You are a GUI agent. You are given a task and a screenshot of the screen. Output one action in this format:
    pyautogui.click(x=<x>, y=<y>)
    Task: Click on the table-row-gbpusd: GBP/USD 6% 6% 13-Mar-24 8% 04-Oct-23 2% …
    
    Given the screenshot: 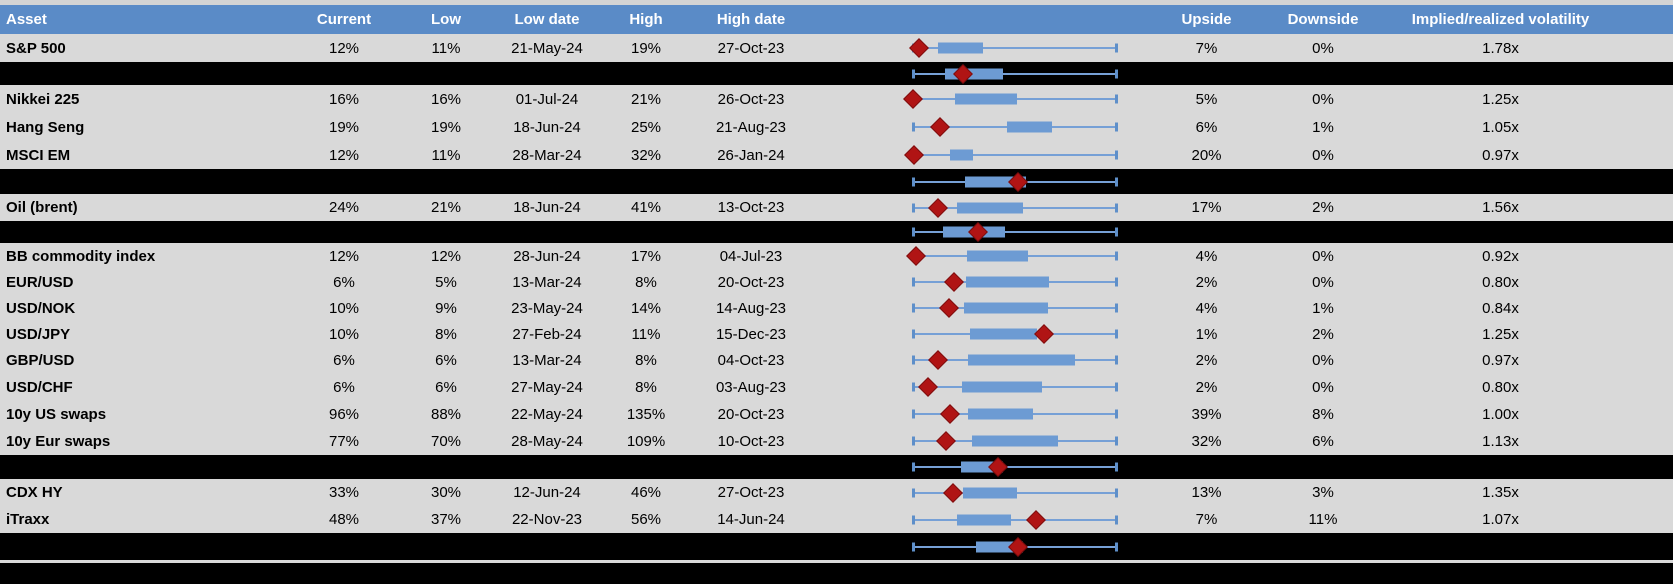 What is the action you would take?
    pyautogui.click(x=836, y=360)
    